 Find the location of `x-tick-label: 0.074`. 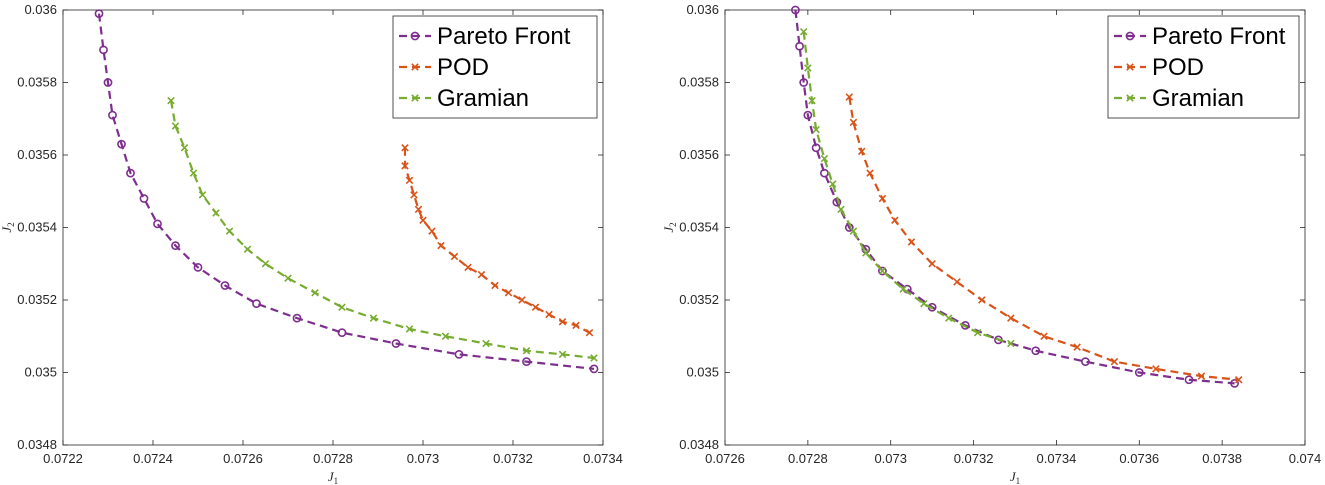

x-tick-label: 0.074 is located at coordinates (1305, 458).